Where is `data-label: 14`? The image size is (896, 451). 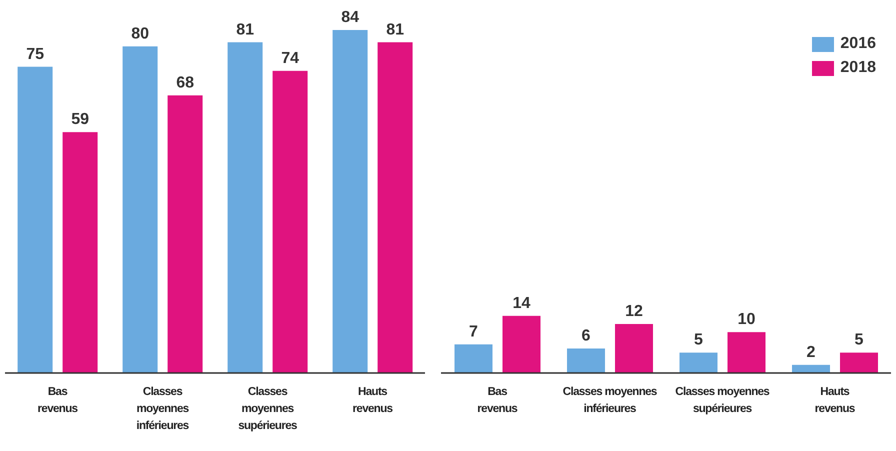
data-label: 14 is located at coordinates (521, 303).